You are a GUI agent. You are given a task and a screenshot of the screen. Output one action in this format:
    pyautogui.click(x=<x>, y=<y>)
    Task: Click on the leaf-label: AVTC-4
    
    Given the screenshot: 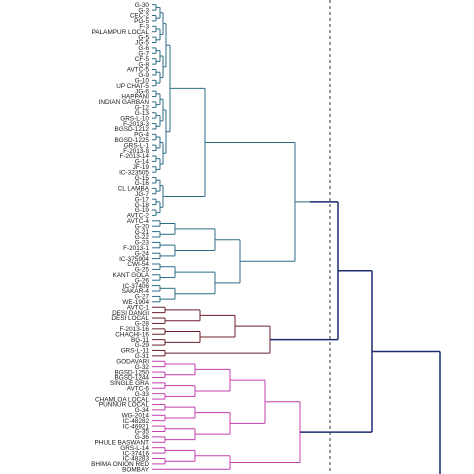 What is the action you would take?
    pyautogui.click(x=138, y=221)
    